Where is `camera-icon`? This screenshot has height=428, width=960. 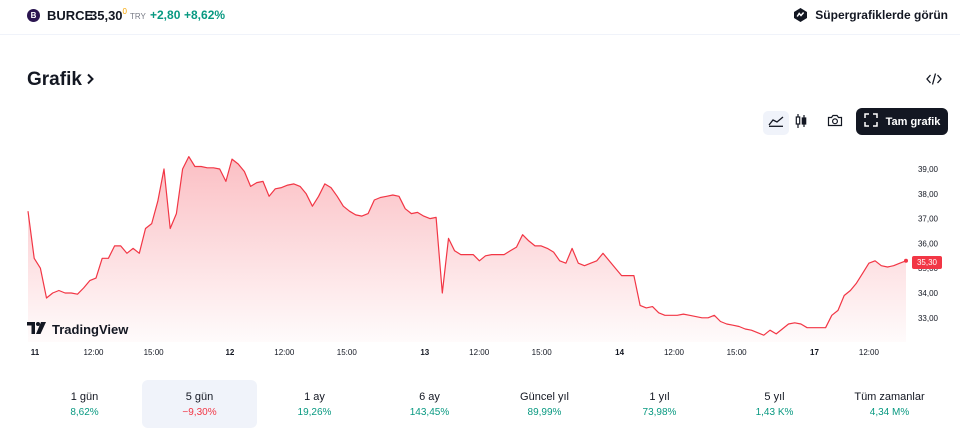 camera-icon is located at coordinates (835, 123).